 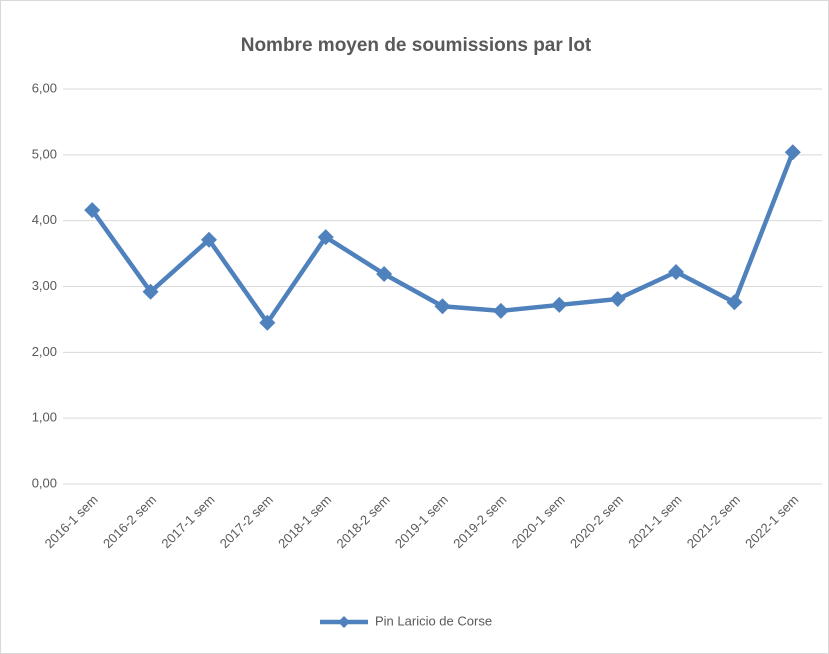 I want to click on y-tick-label: 2,00, so click(x=44, y=351).